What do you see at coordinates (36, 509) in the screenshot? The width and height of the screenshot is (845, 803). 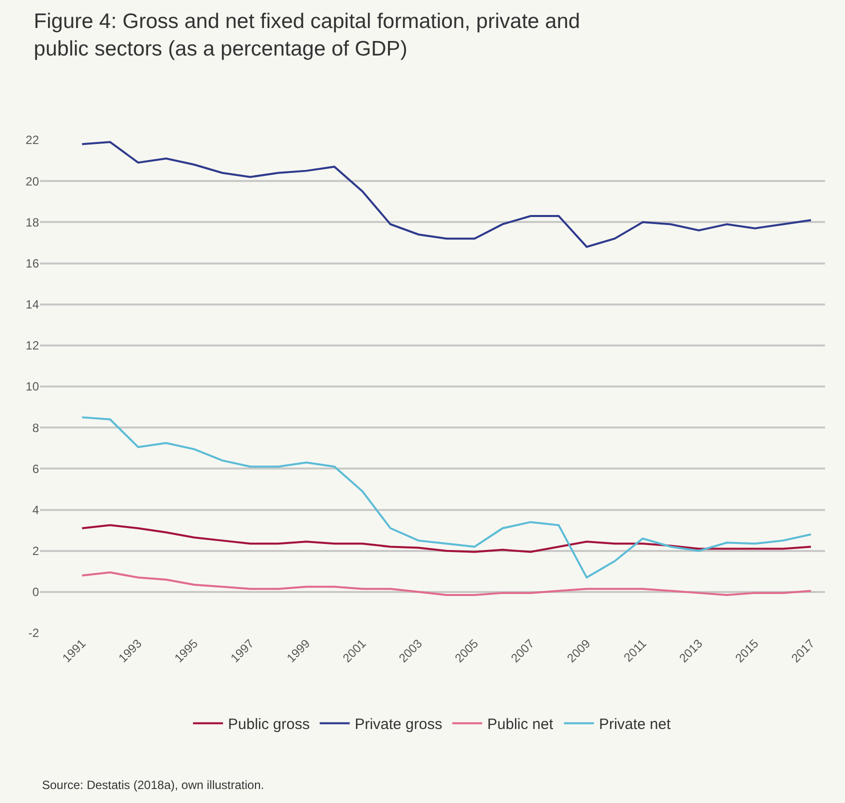 I see `y-tick-label: 4` at bounding box center [36, 509].